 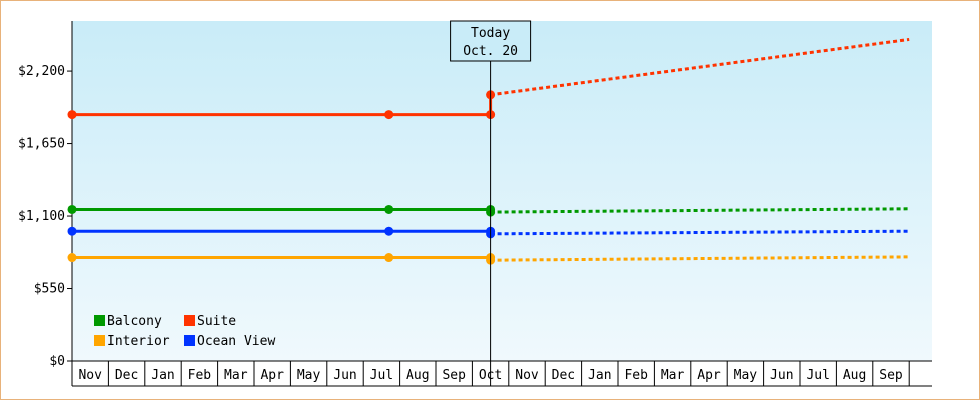 What do you see at coordinates (57, 361) in the screenshot?
I see `y-tick-label: $0` at bounding box center [57, 361].